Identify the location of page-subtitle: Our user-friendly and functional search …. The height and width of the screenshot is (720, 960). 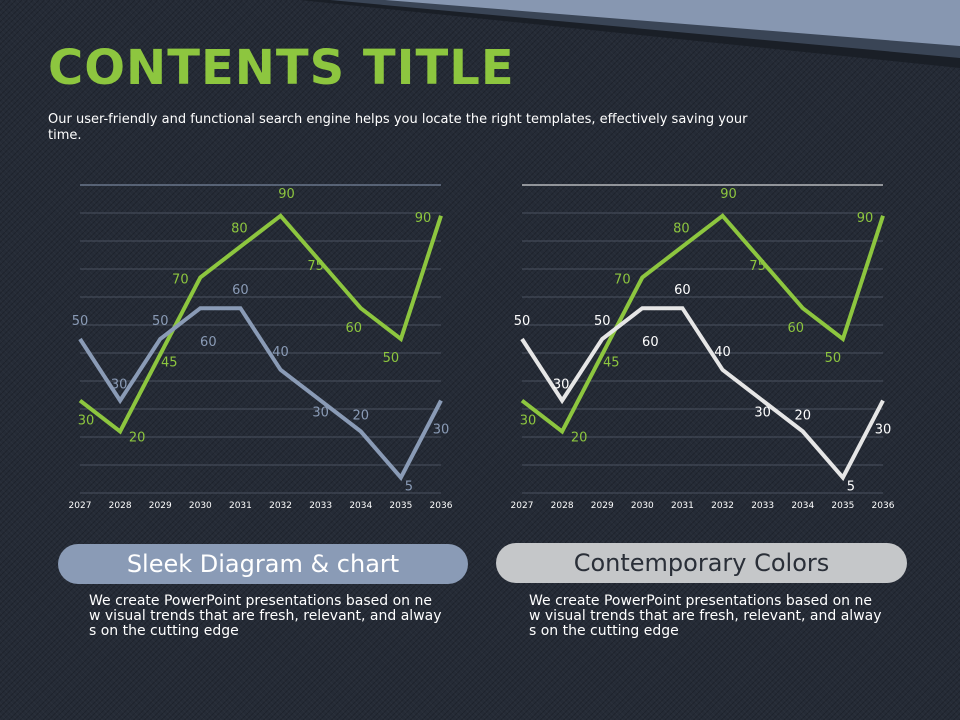
(398, 127).